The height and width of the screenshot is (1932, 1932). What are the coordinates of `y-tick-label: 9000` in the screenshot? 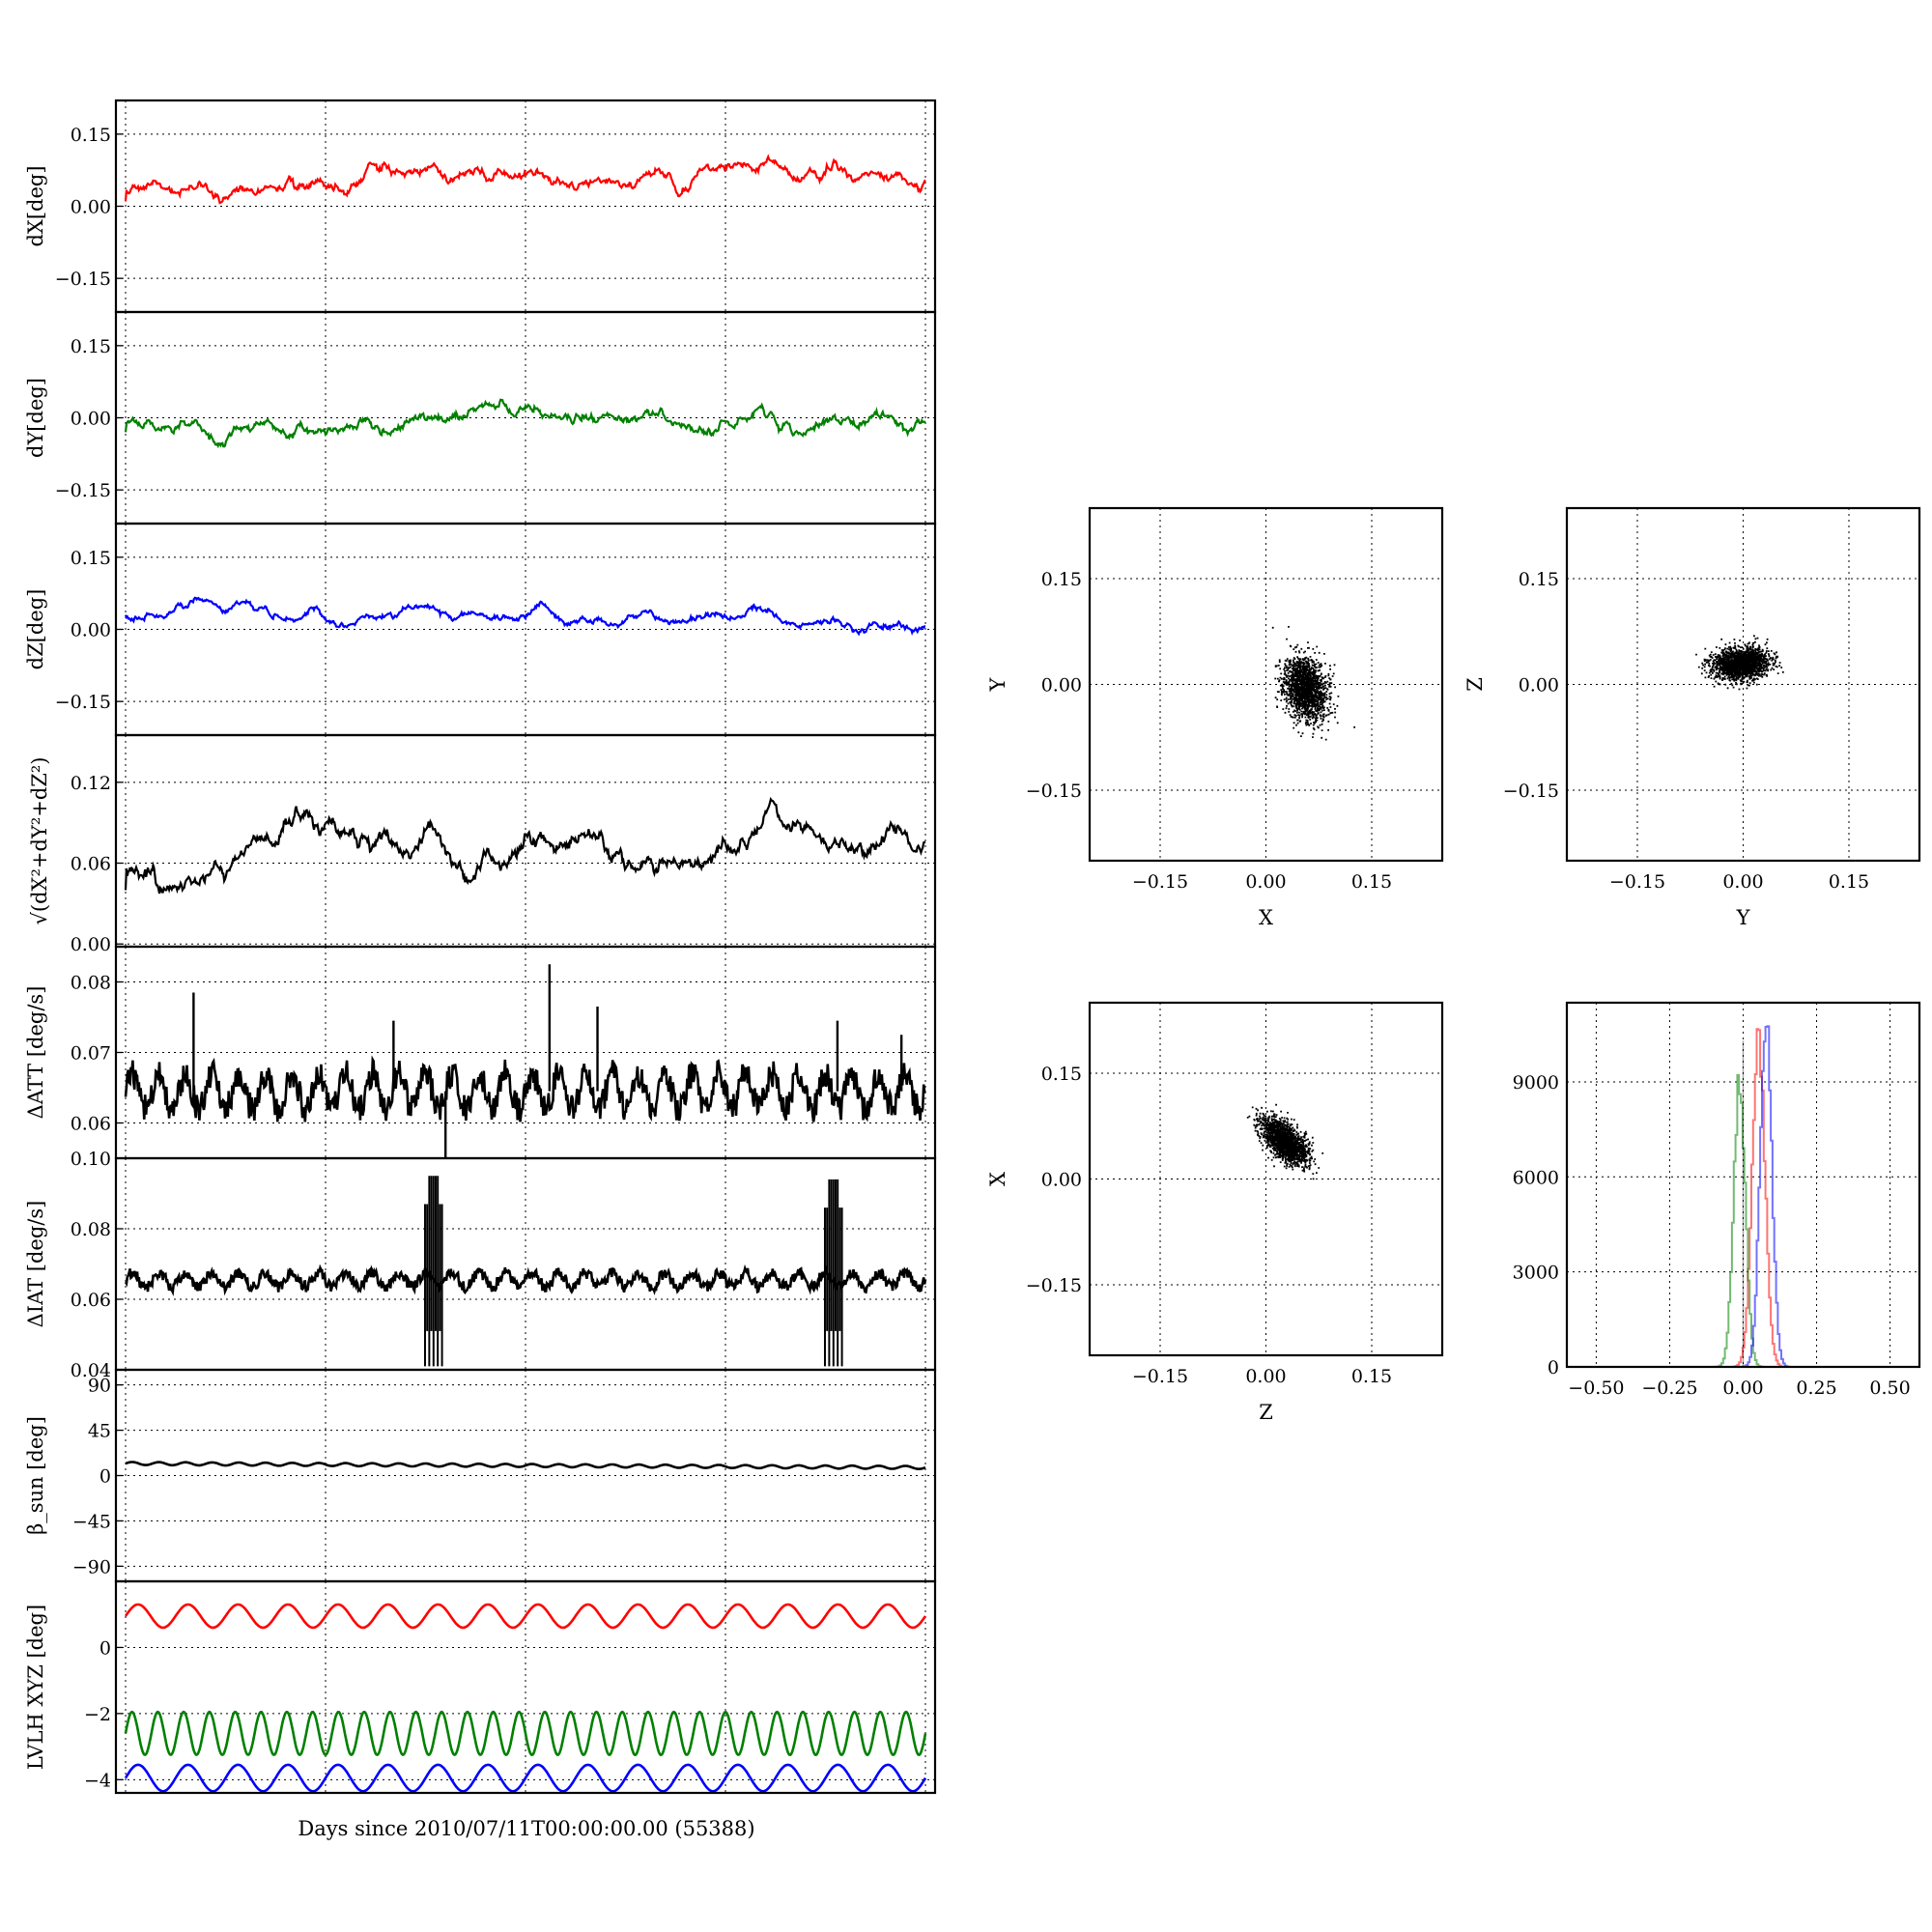 It's located at (1536, 1083).